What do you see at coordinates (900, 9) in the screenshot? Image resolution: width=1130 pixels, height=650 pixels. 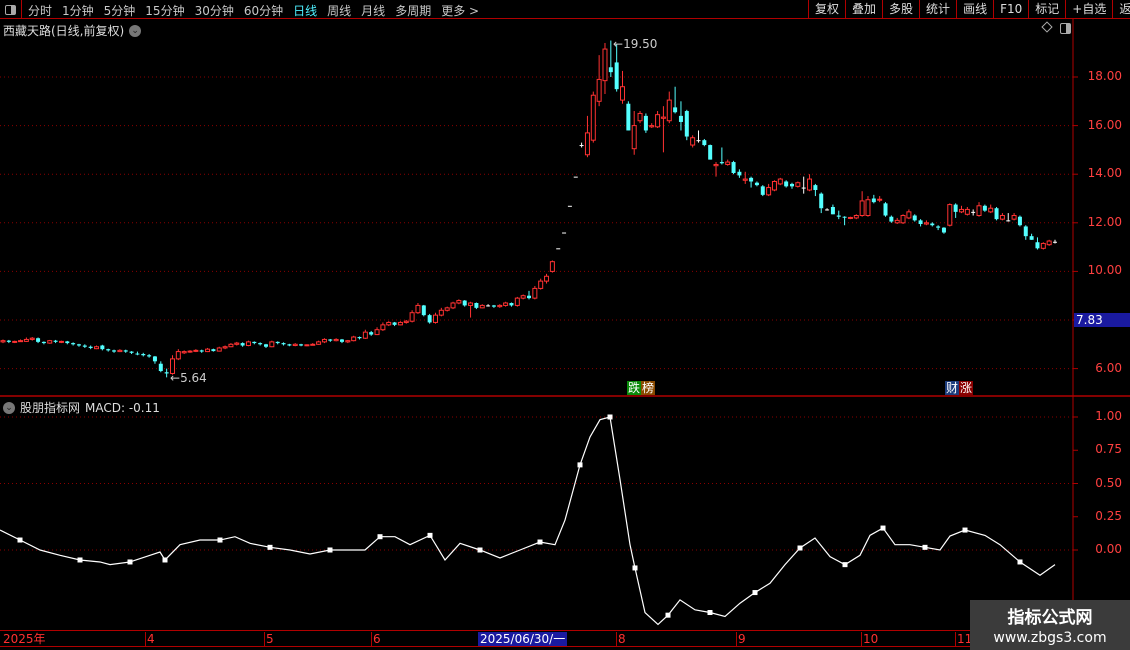 I see `toolbar-button: 多股` at bounding box center [900, 9].